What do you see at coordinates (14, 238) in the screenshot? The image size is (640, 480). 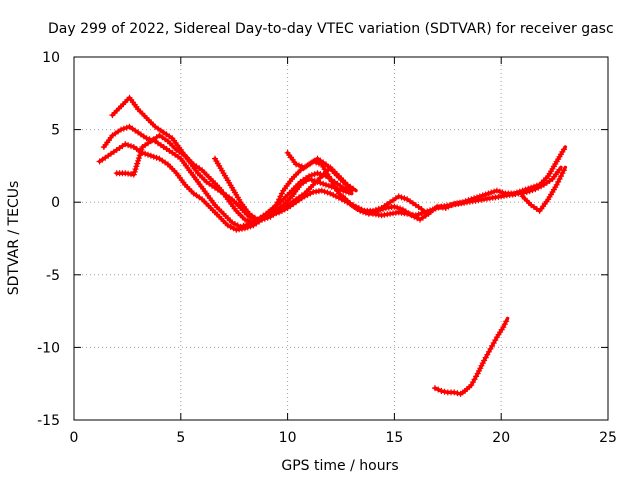 I see `y-axis-label: SDTVAR / TECUs` at bounding box center [14, 238].